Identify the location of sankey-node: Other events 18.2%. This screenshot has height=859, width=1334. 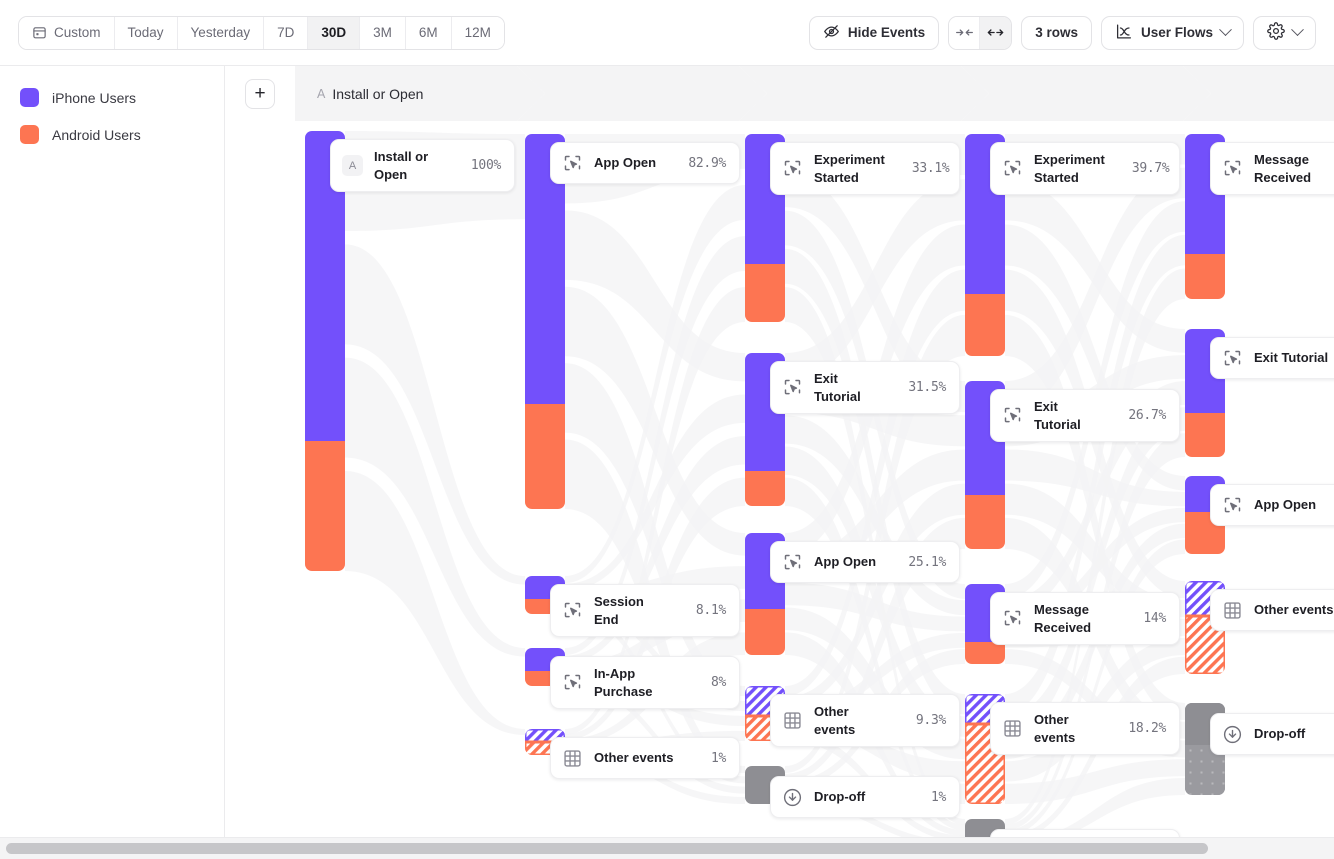
(1072, 749).